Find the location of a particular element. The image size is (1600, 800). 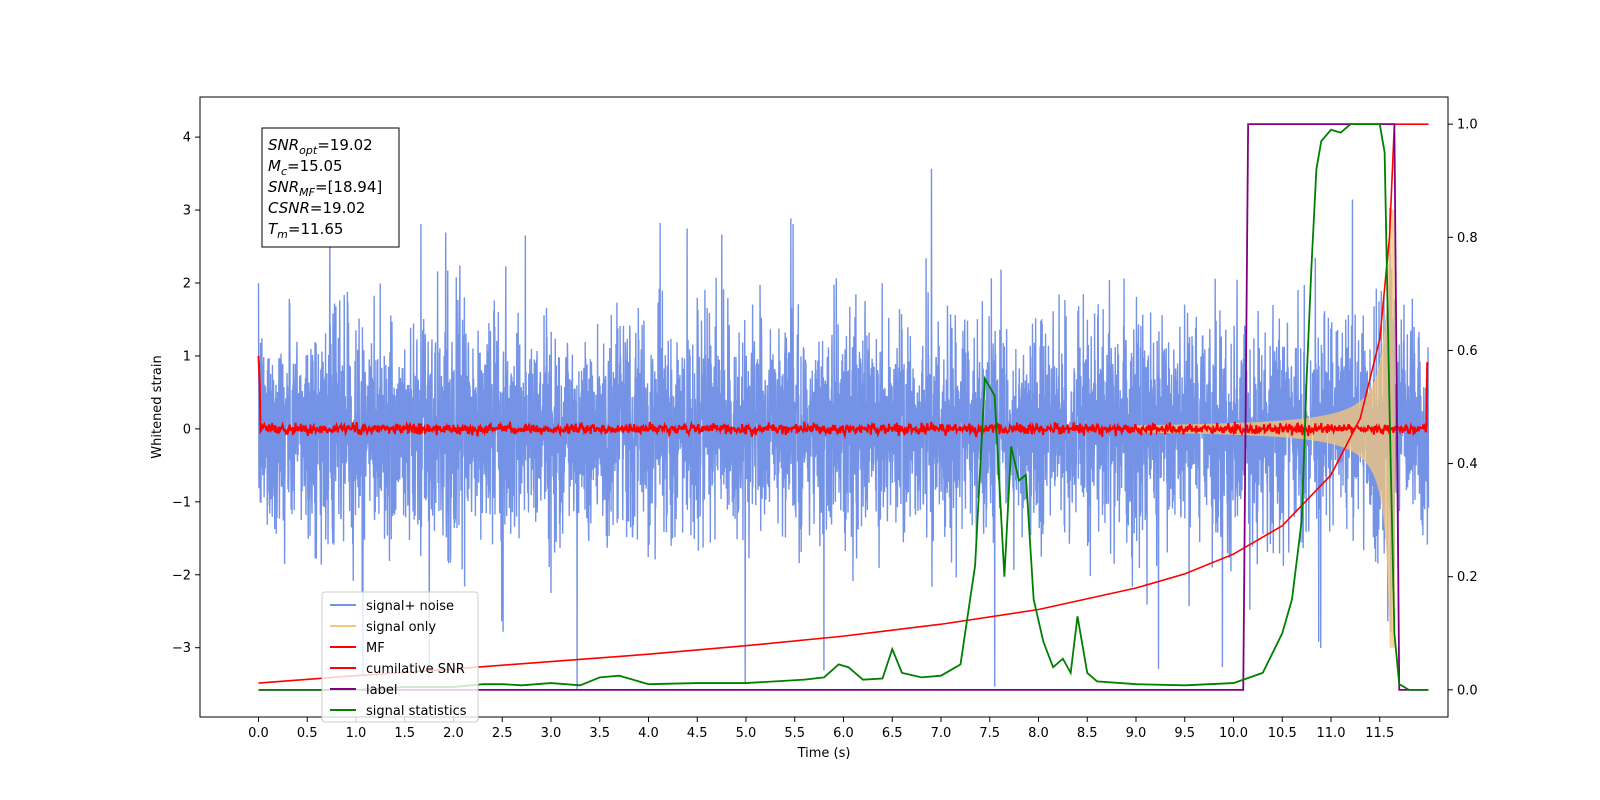

x-tick-label: 2.0 is located at coordinates (453, 733).